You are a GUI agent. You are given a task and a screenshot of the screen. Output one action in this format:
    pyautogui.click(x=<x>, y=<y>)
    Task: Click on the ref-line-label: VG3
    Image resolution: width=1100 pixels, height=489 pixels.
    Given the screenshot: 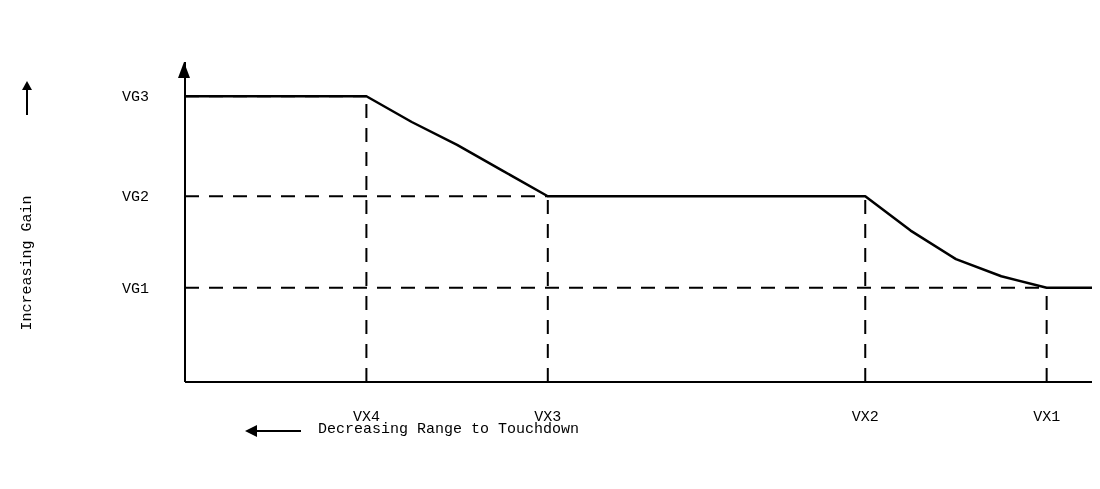 What is the action you would take?
    pyautogui.click(x=135, y=98)
    